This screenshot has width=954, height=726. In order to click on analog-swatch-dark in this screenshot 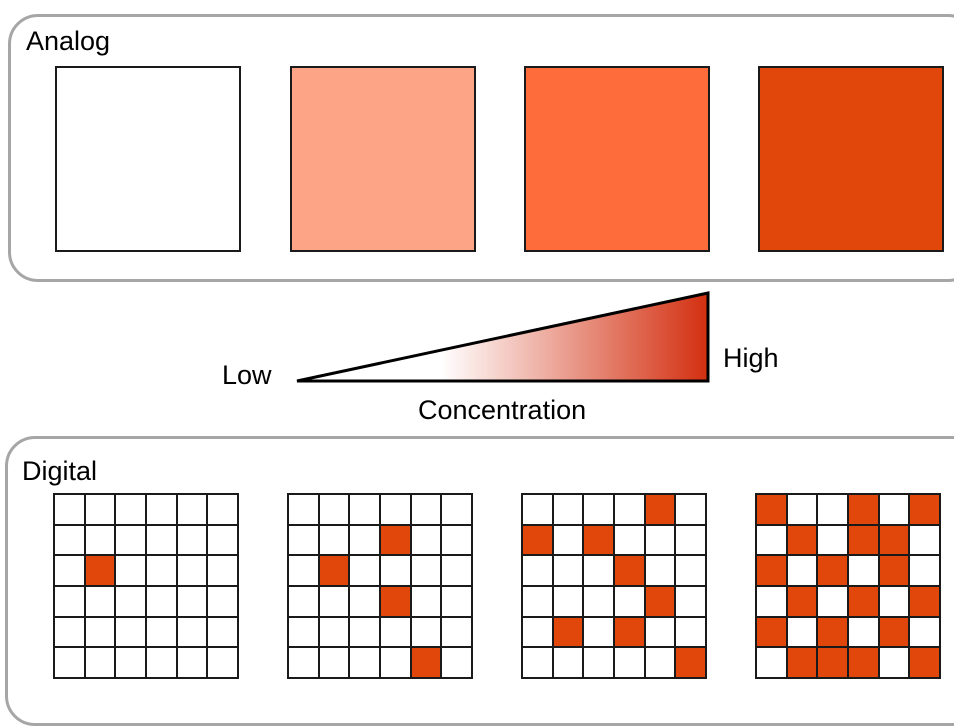, I will do `click(851, 159)`.